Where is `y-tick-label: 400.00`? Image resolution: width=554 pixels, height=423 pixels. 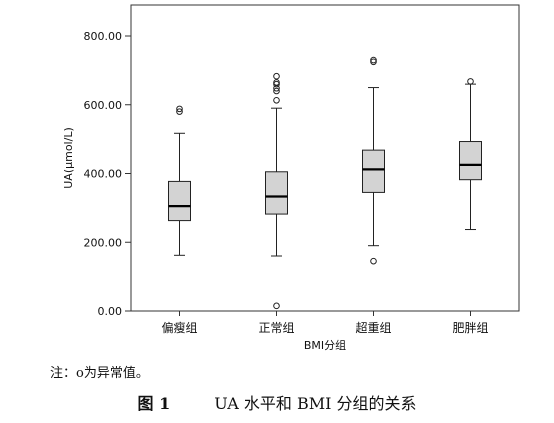
y-tick-label: 400.00 is located at coordinates (103, 174).